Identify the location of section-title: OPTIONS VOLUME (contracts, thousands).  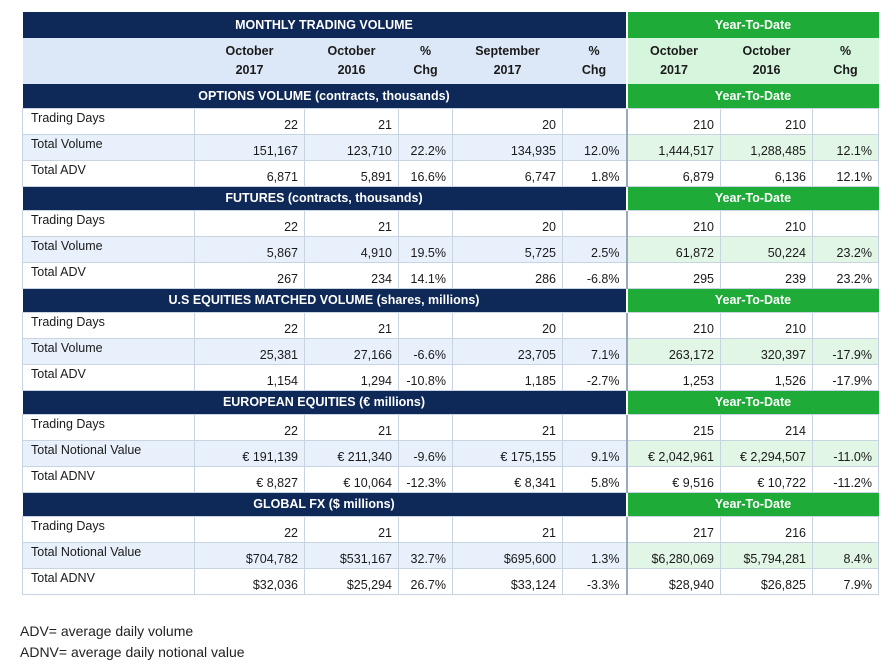
(324, 96).